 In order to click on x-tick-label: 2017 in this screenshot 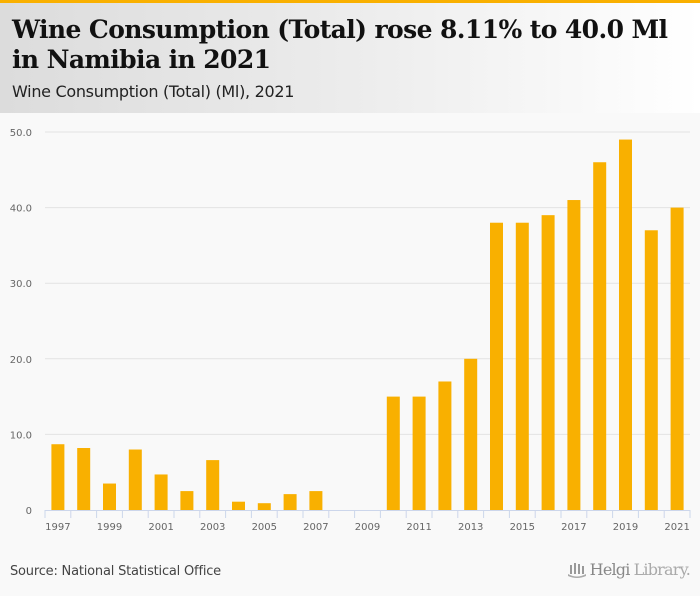, I will do `click(573, 527)`.